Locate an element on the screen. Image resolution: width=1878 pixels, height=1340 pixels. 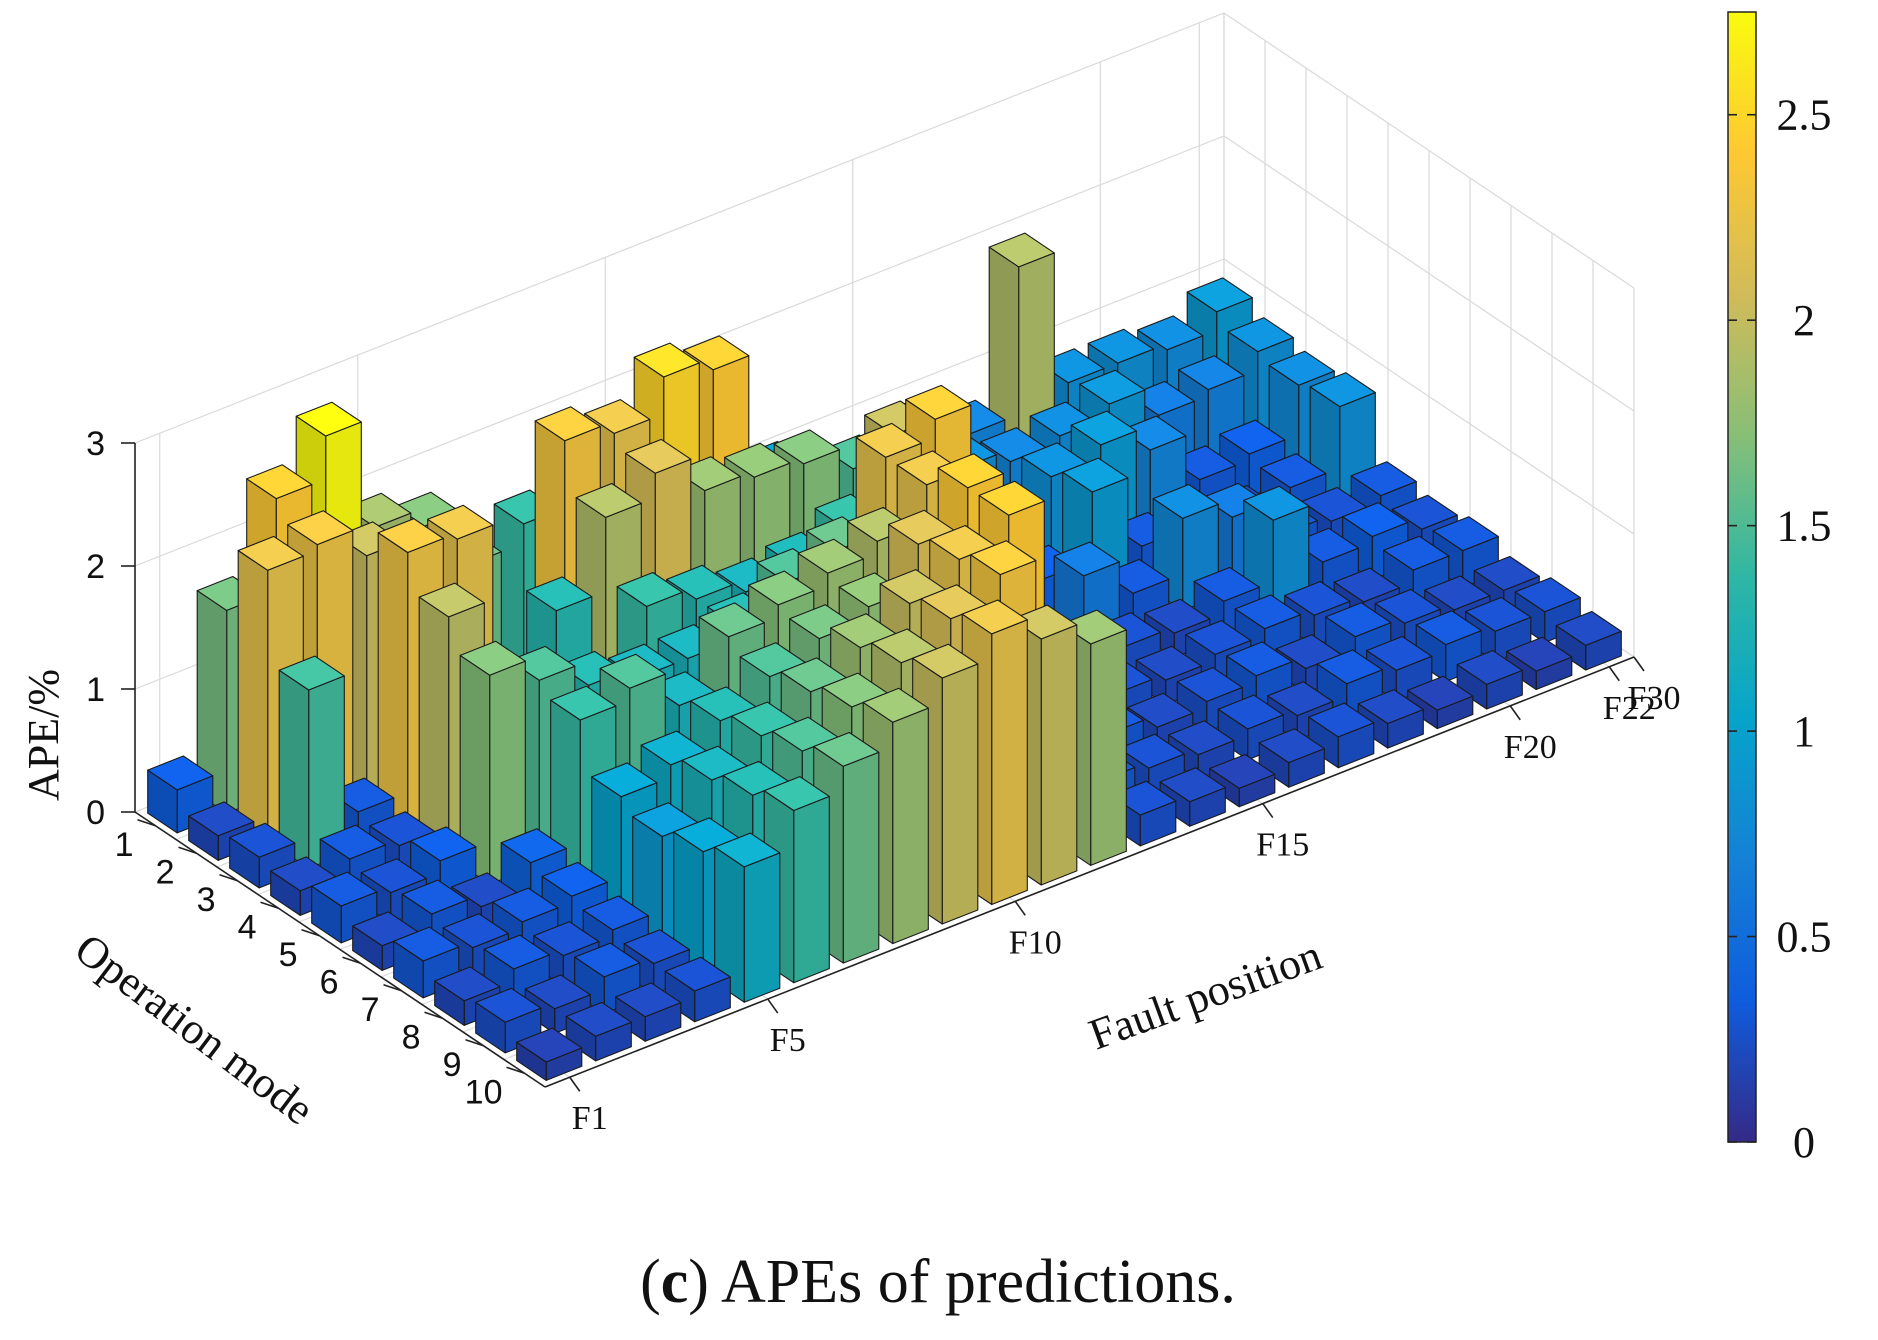
x-tick-label: F30 is located at coordinates (1654, 698).